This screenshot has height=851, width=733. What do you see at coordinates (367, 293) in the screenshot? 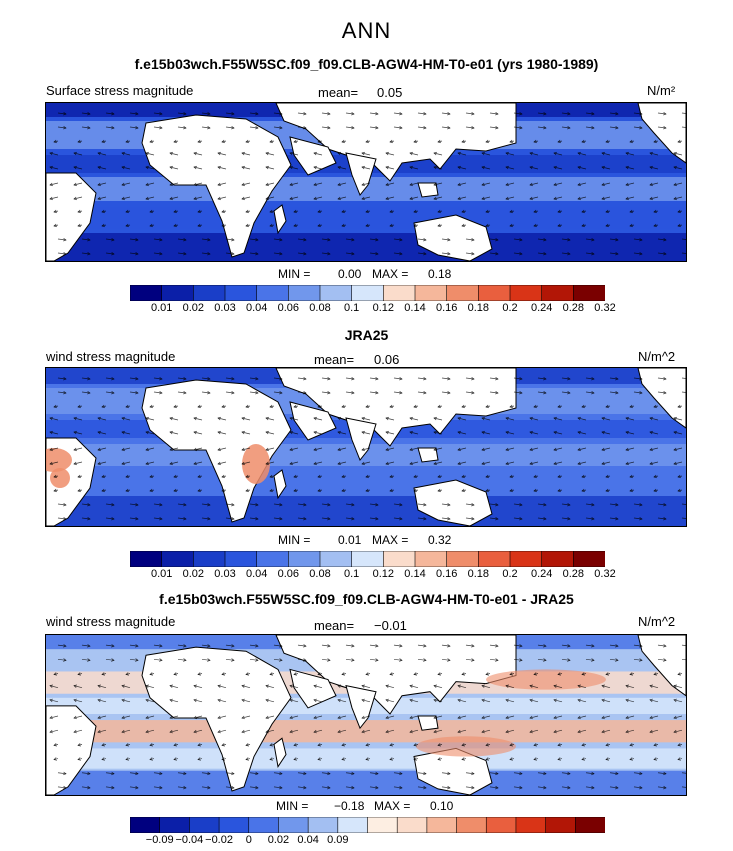
I see `panel-1-colorbar` at bounding box center [367, 293].